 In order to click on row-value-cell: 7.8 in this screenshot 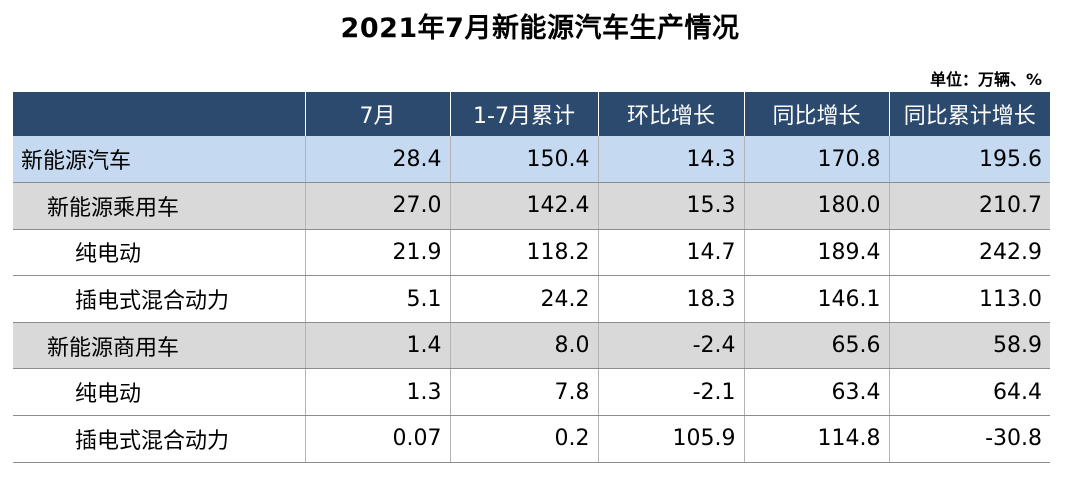, I will do `click(524, 392)`.